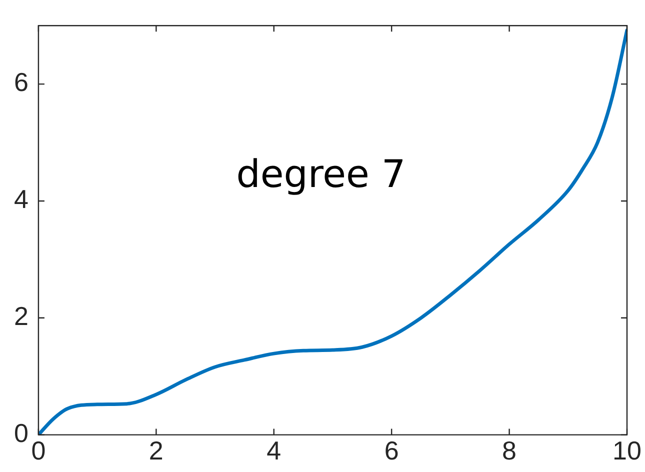 This screenshot has height=472, width=645. I want to click on x-tick-label: 8, so click(509, 451).